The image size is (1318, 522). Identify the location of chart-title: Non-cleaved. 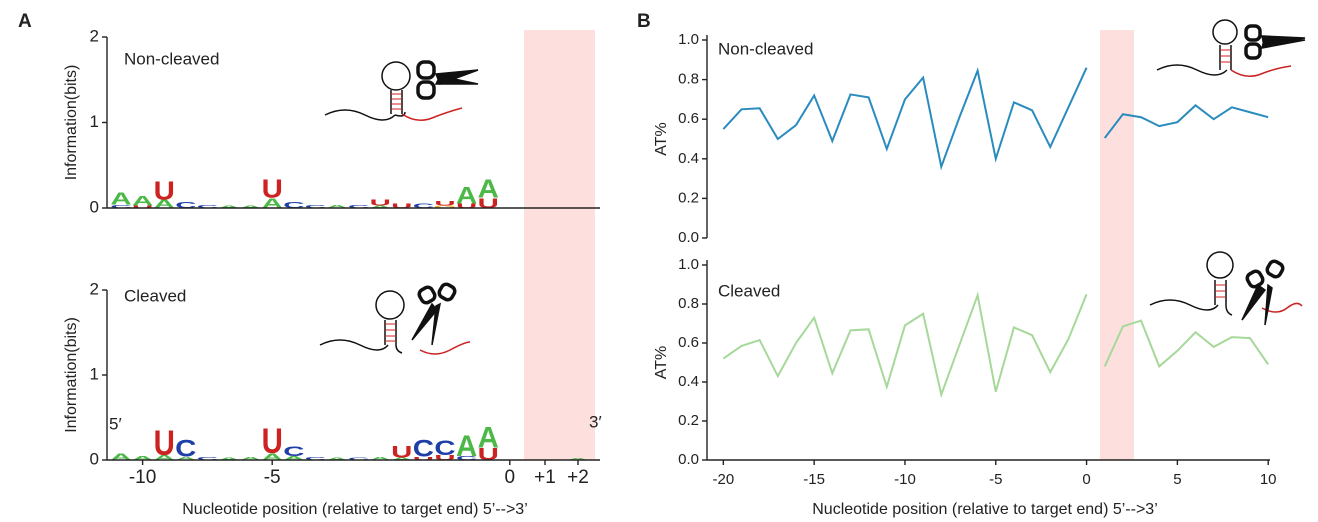
(171, 58).